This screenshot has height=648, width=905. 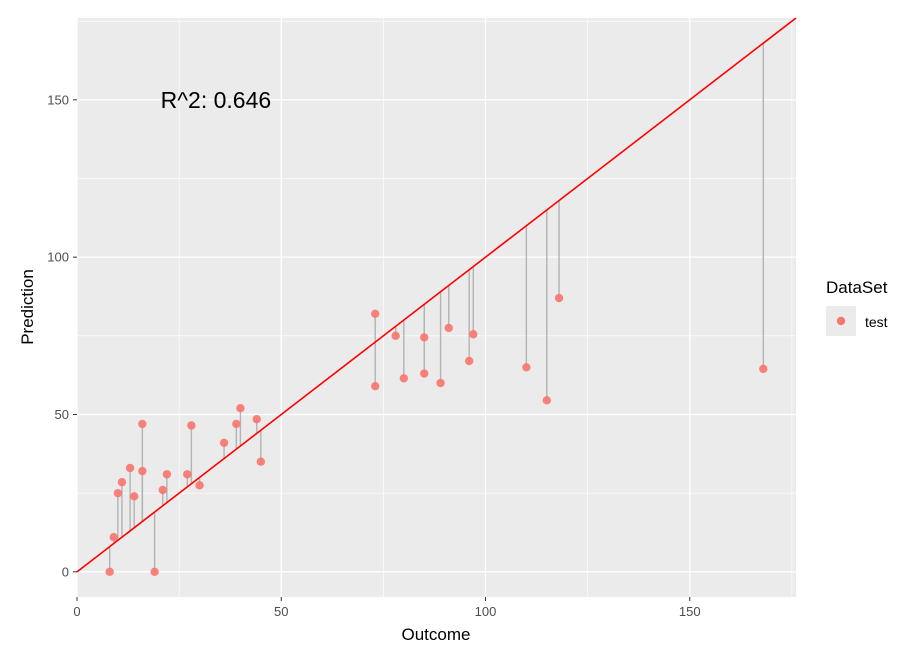 I want to click on x-tick-label: 100, so click(x=486, y=611).